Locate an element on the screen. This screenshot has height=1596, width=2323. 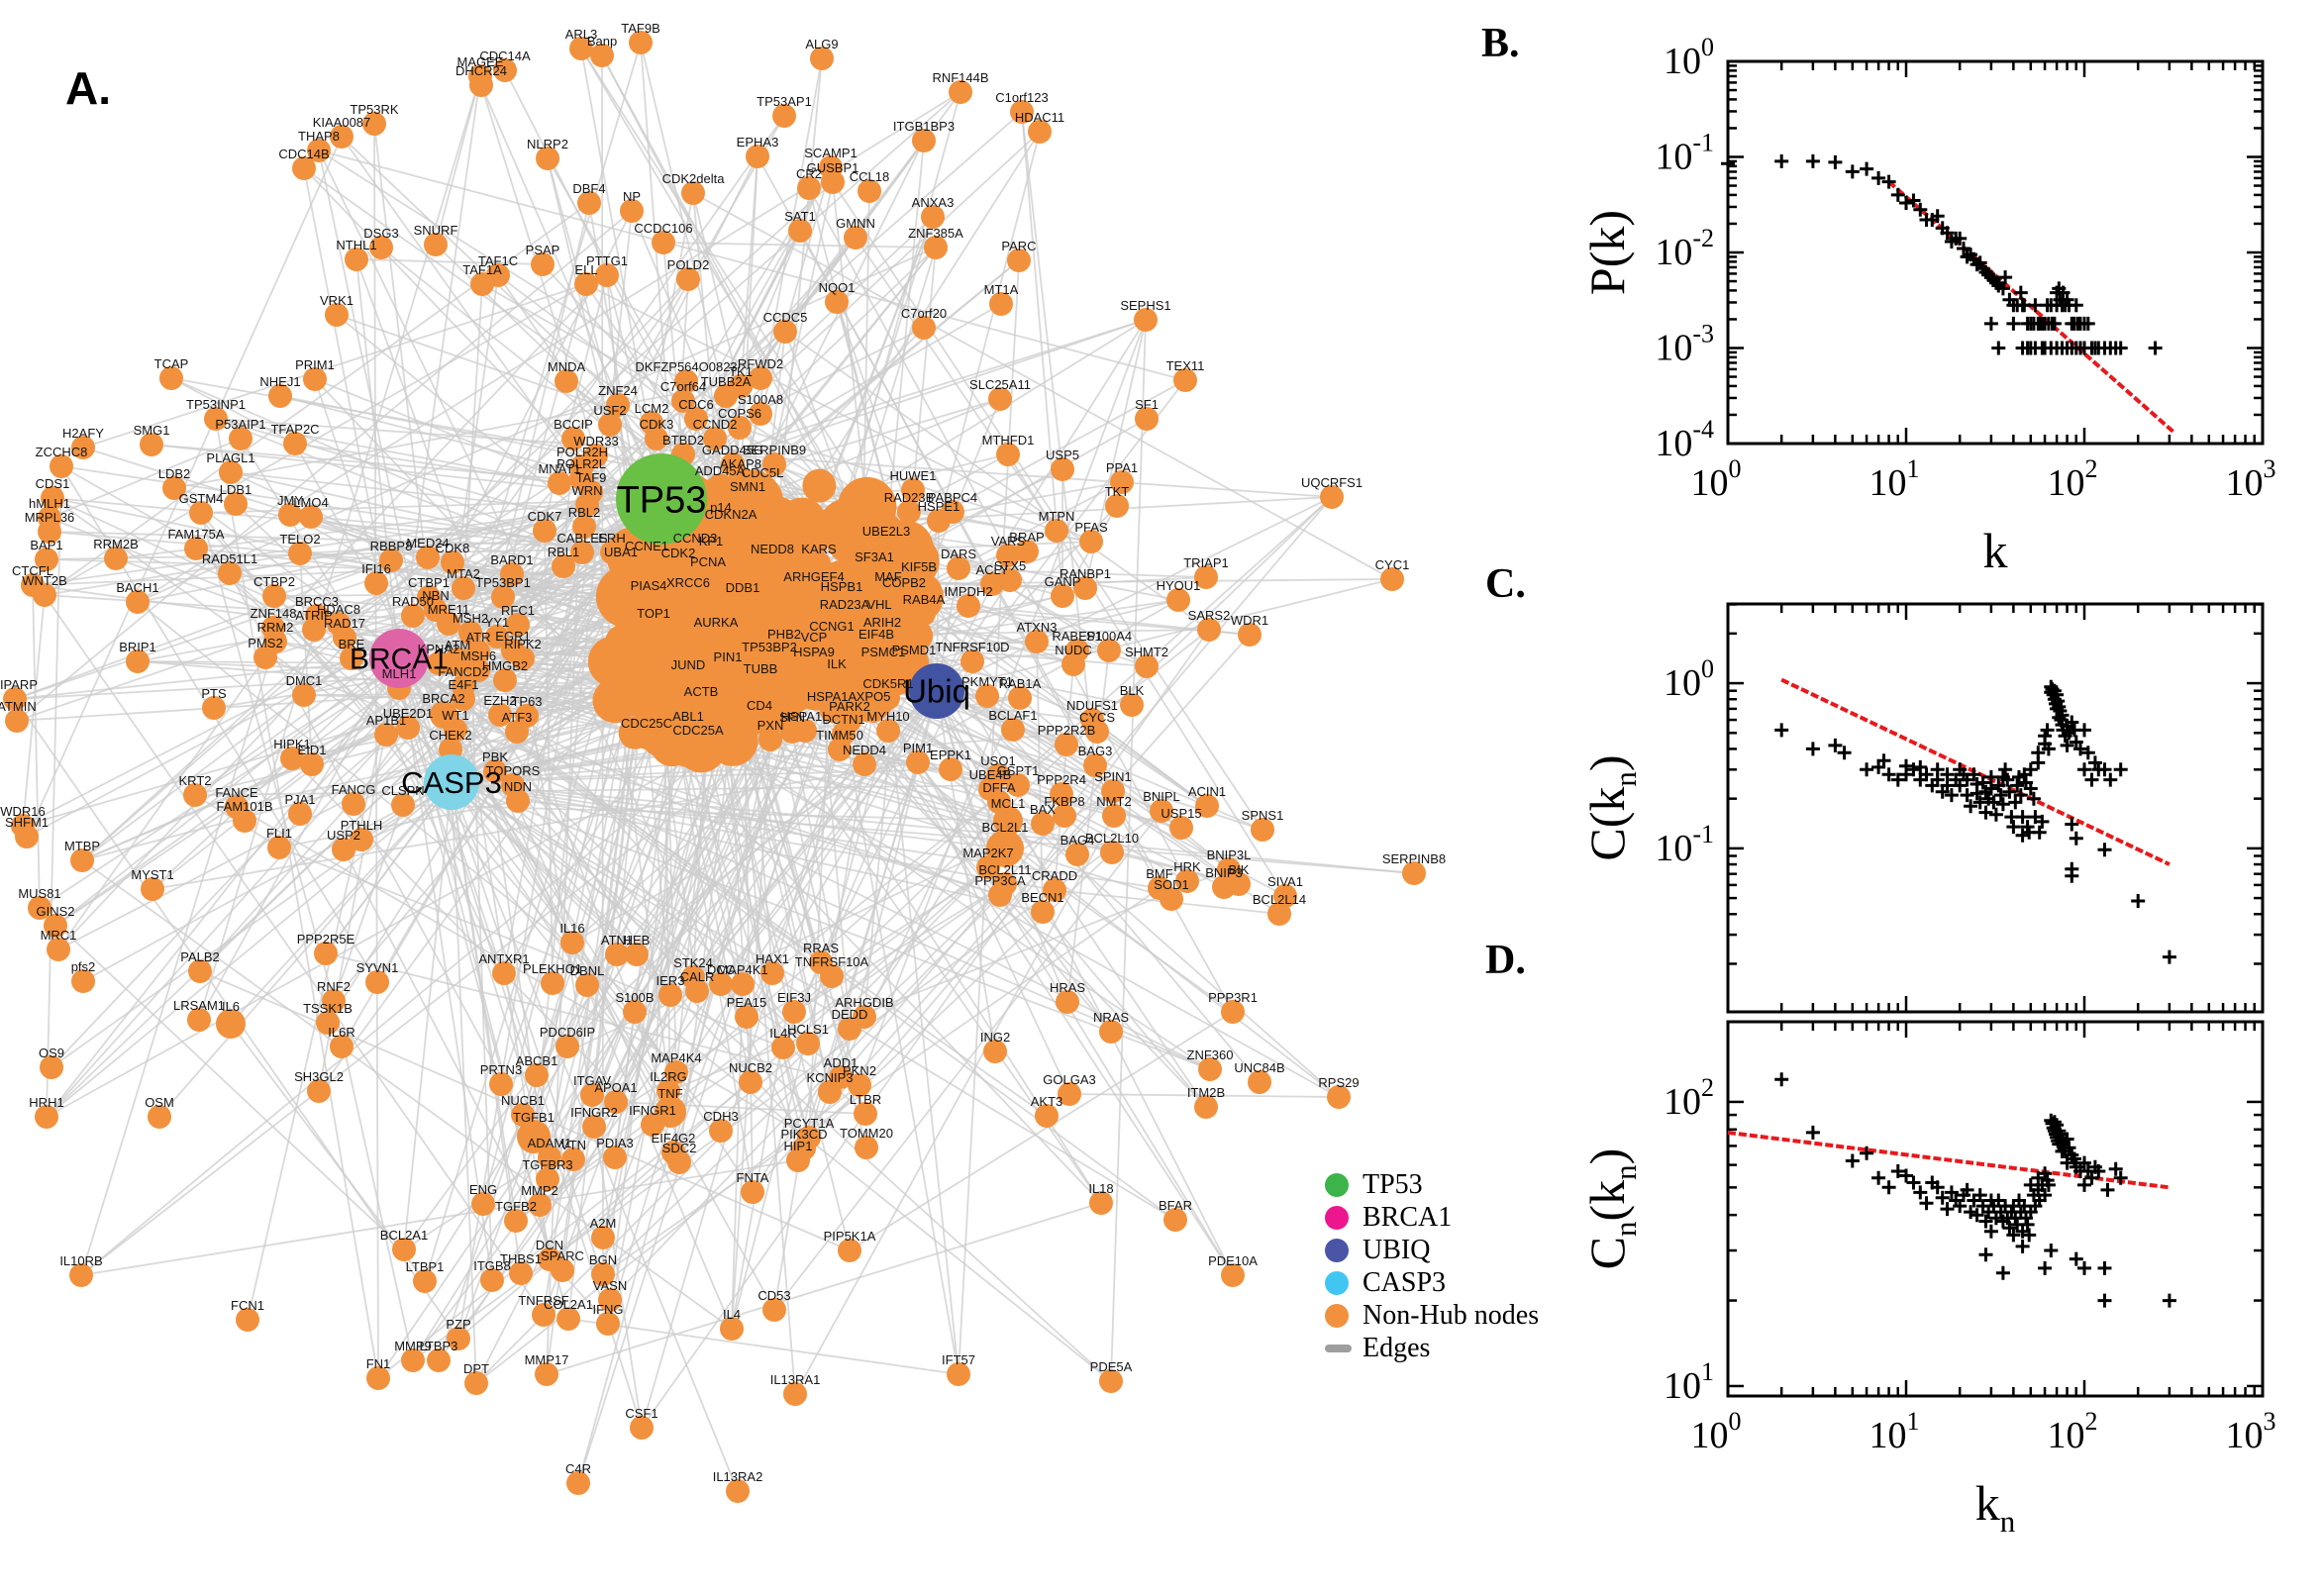
network-node-label: CCNE1 is located at coordinates (647, 546).